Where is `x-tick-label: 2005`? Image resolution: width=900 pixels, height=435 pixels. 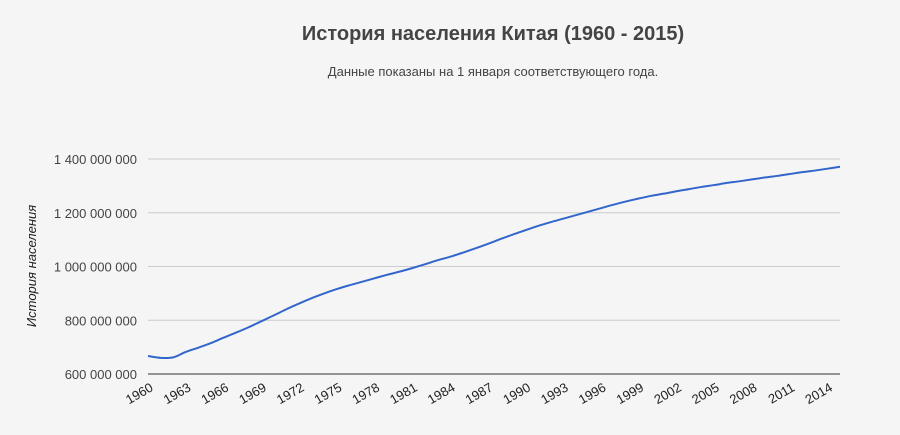 x-tick-label: 2005 is located at coordinates (705, 393).